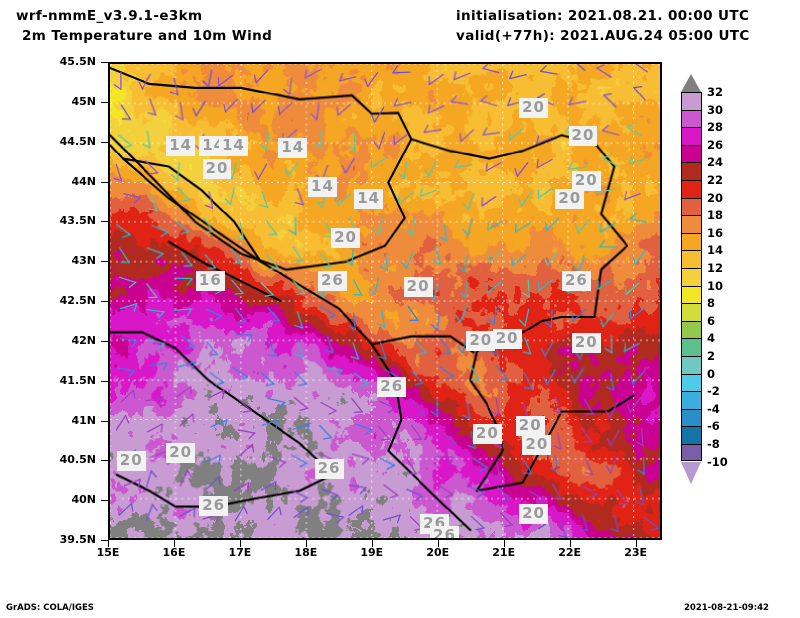 The height and width of the screenshot is (618, 800). Describe the element at coordinates (715, 268) in the screenshot. I see `colorbar-tick-label: 12` at that location.